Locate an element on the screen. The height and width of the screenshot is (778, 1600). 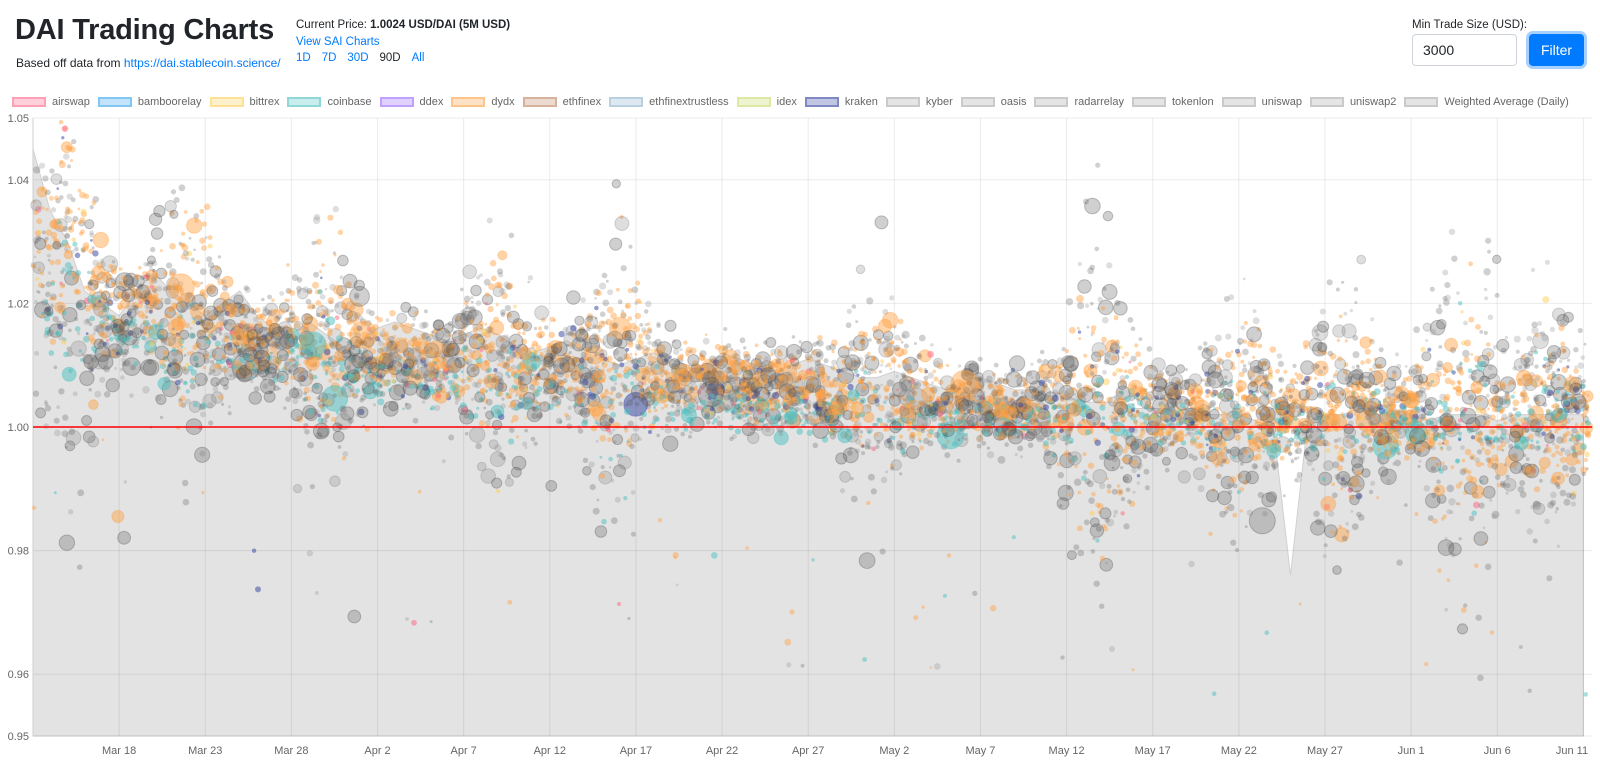
view-sai-charts-link: View SAI Charts is located at coordinates (338, 42).